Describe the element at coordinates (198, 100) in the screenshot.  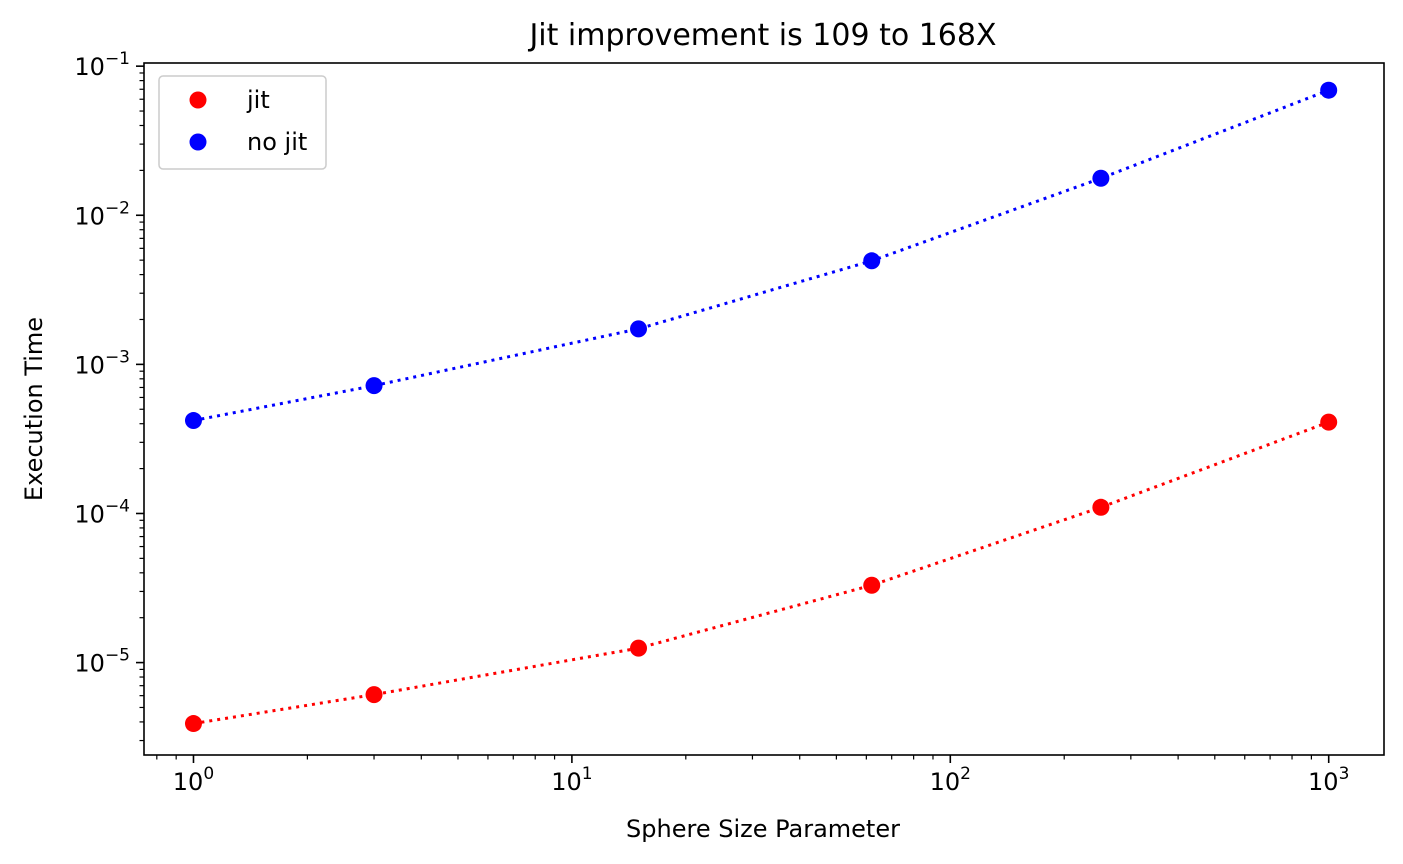
I see `legend-marker-jit` at that location.